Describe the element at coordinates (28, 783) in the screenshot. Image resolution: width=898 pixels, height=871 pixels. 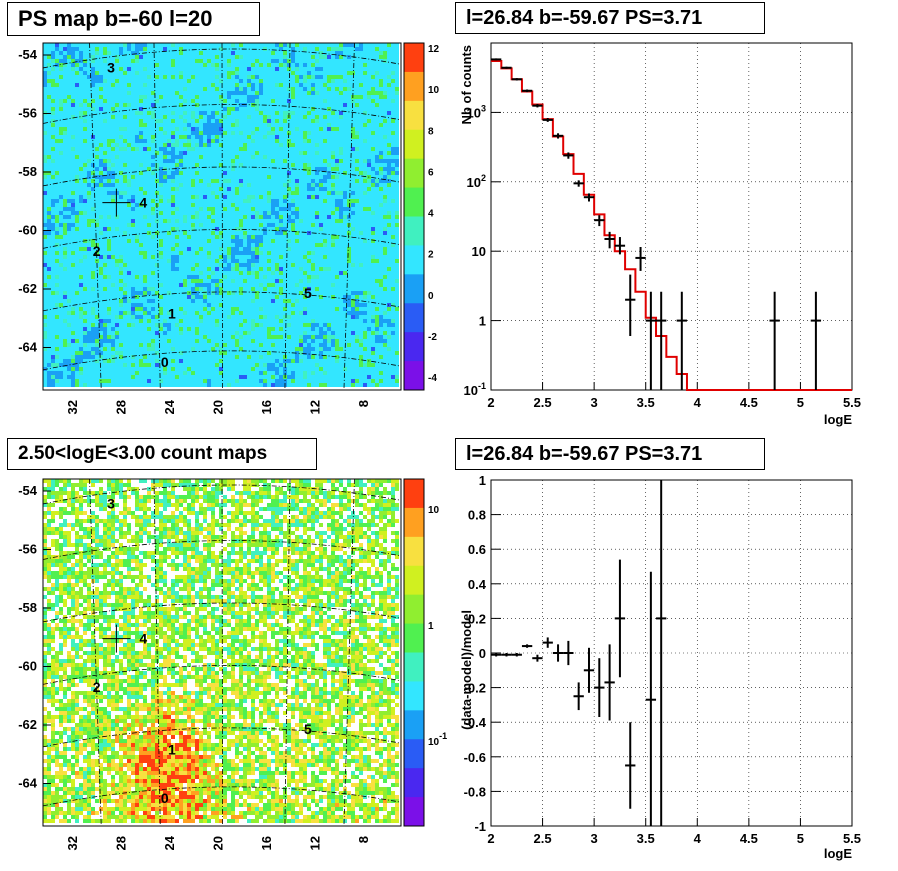
I see `y-tick-label: -64` at that location.